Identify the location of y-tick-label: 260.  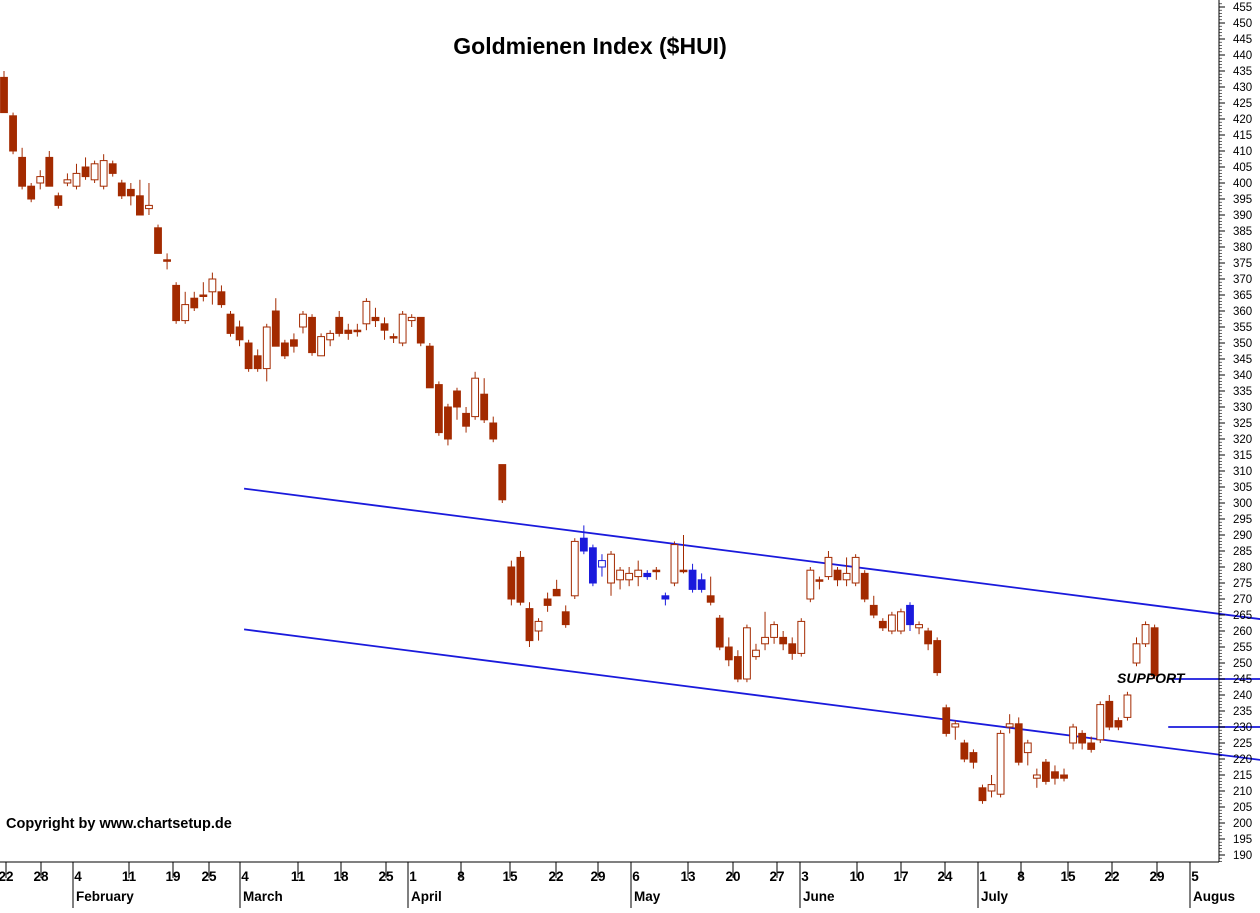
(1242, 632).